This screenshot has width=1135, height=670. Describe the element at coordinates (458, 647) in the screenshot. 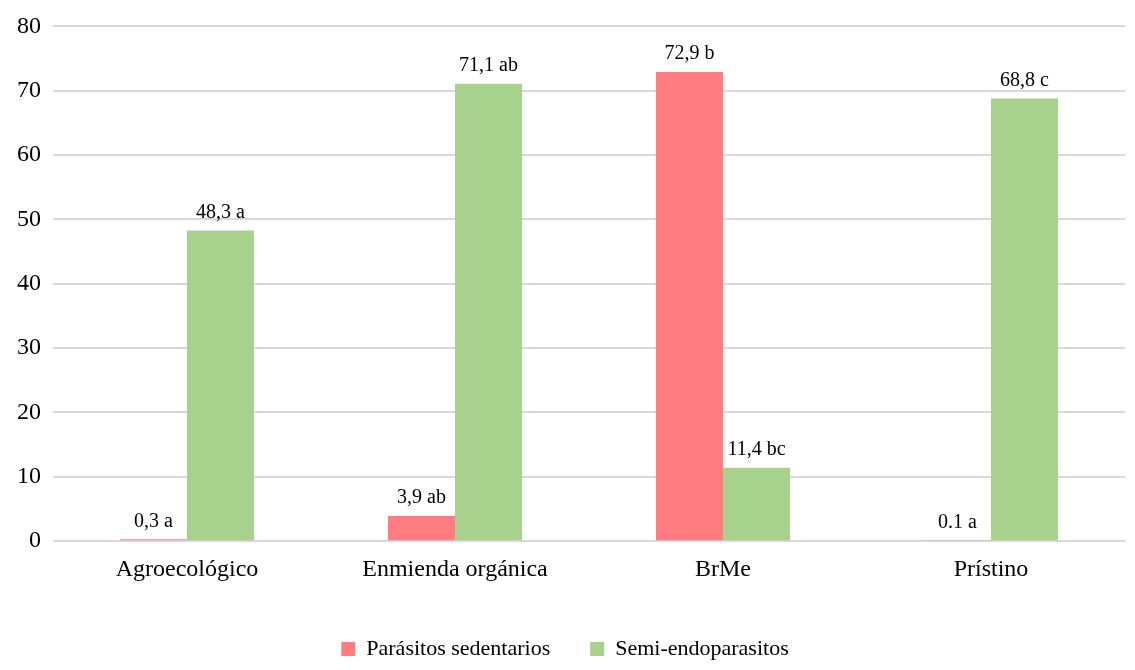

I see `legend-label: Parásitos sedentarios` at that location.